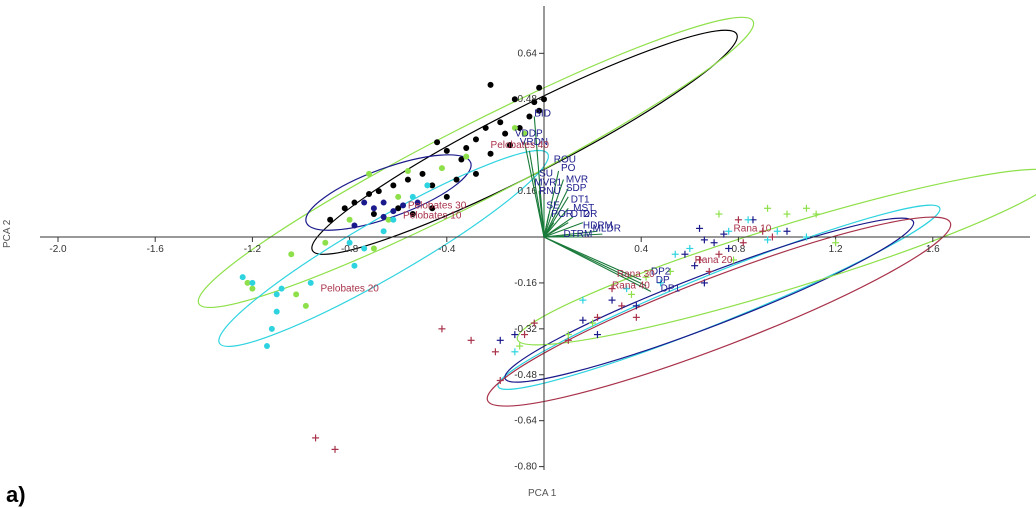 This screenshot has height=508, width=1036. Describe the element at coordinates (525, 467) in the screenshot. I see `y-tick-label: -0.80` at that location.